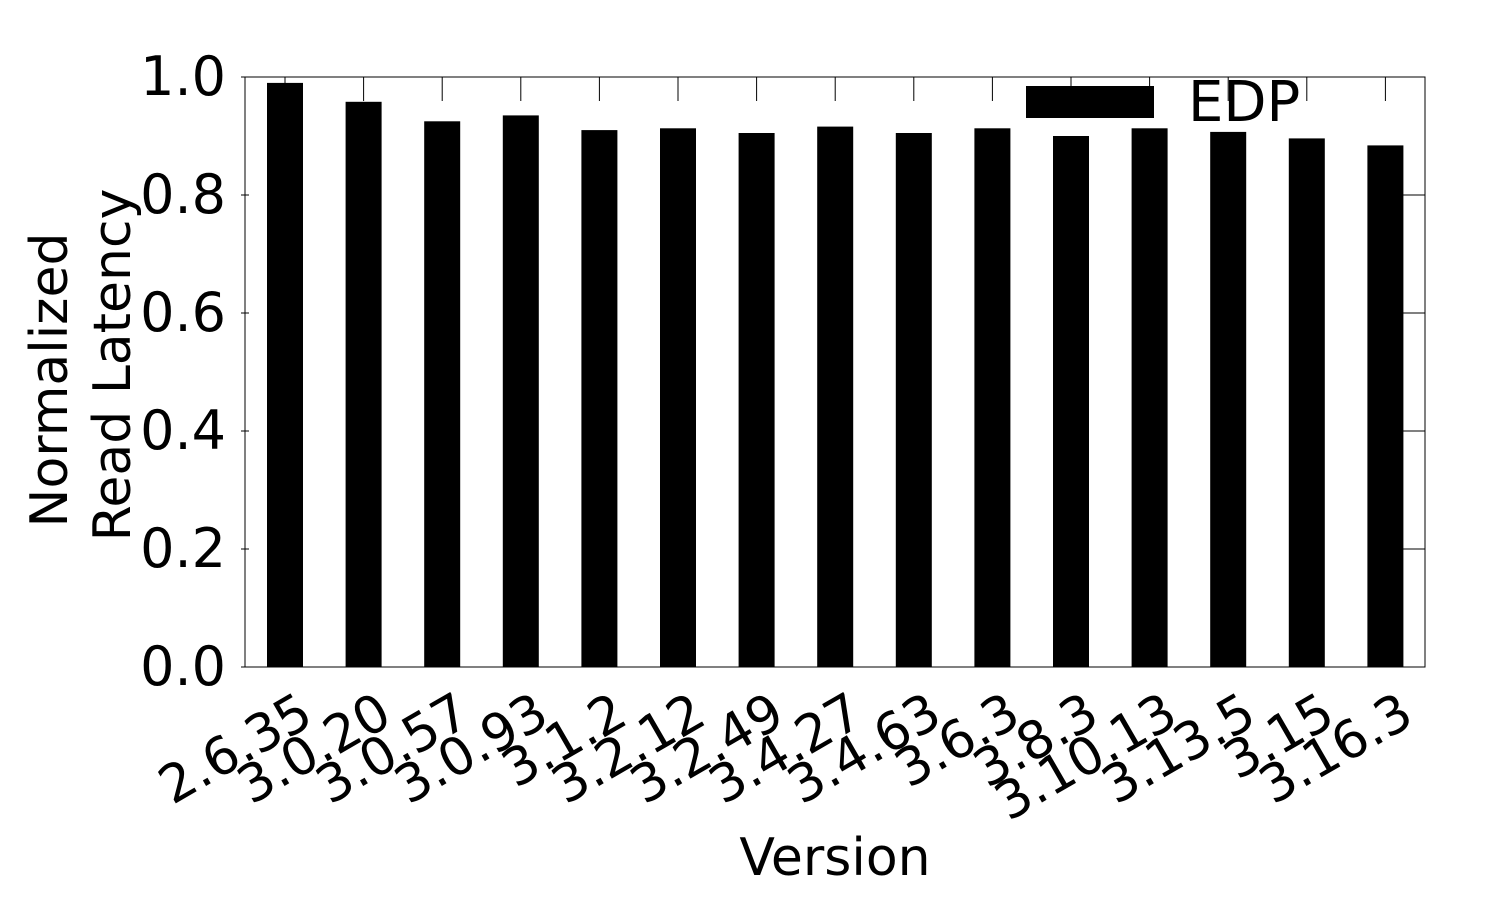 The image size is (1500, 900). Describe the element at coordinates (183, 666) in the screenshot. I see `y-tick-label: 0.0` at that location.